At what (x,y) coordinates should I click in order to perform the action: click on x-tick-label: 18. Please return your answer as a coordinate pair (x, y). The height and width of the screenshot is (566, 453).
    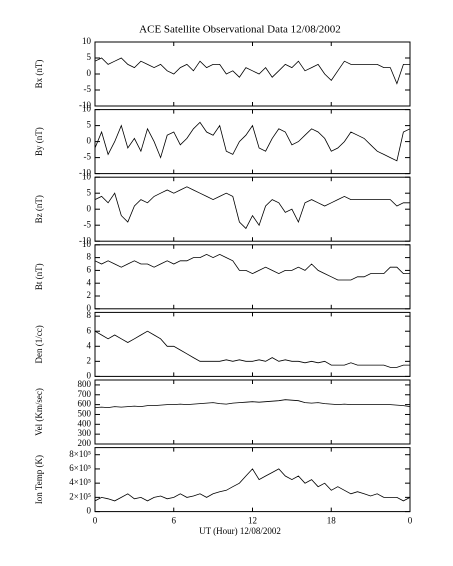
    Looking at the image, I should click on (332, 521).